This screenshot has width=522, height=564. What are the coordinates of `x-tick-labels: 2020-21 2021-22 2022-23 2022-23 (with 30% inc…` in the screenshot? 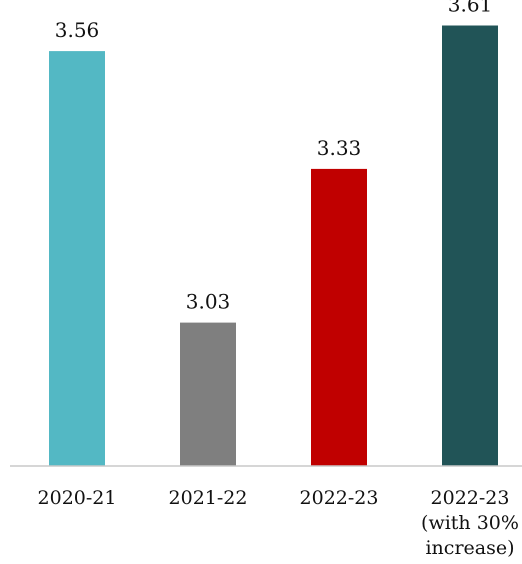 It's located at (278, 523).